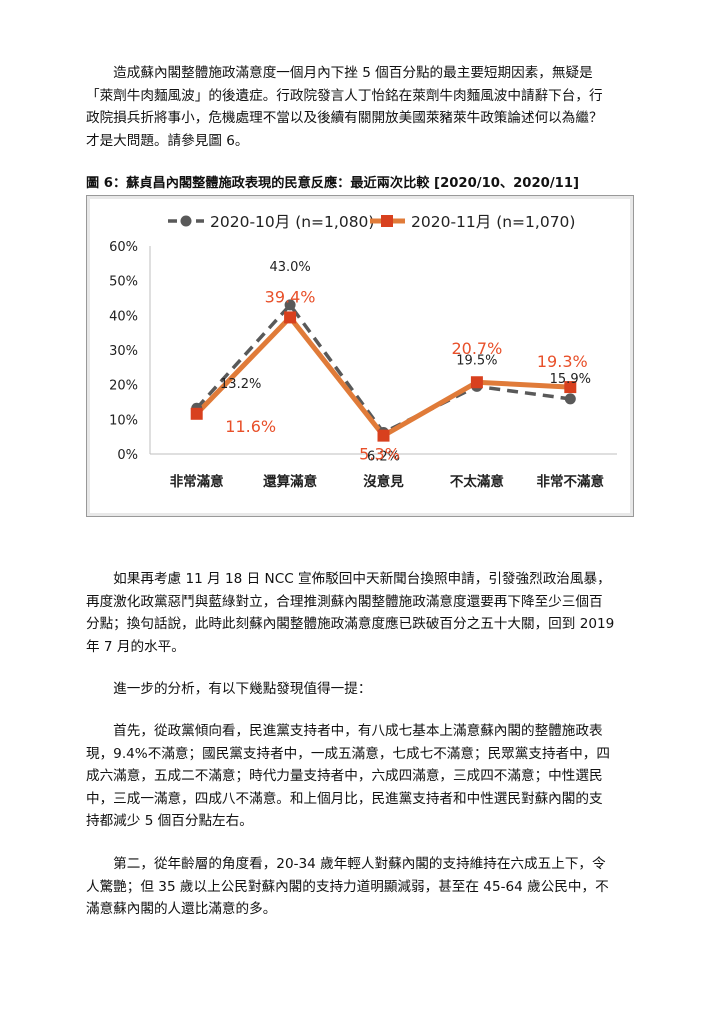 This screenshot has width=724, height=1024. I want to click on data-label-oct: 6.2%, so click(383, 457).